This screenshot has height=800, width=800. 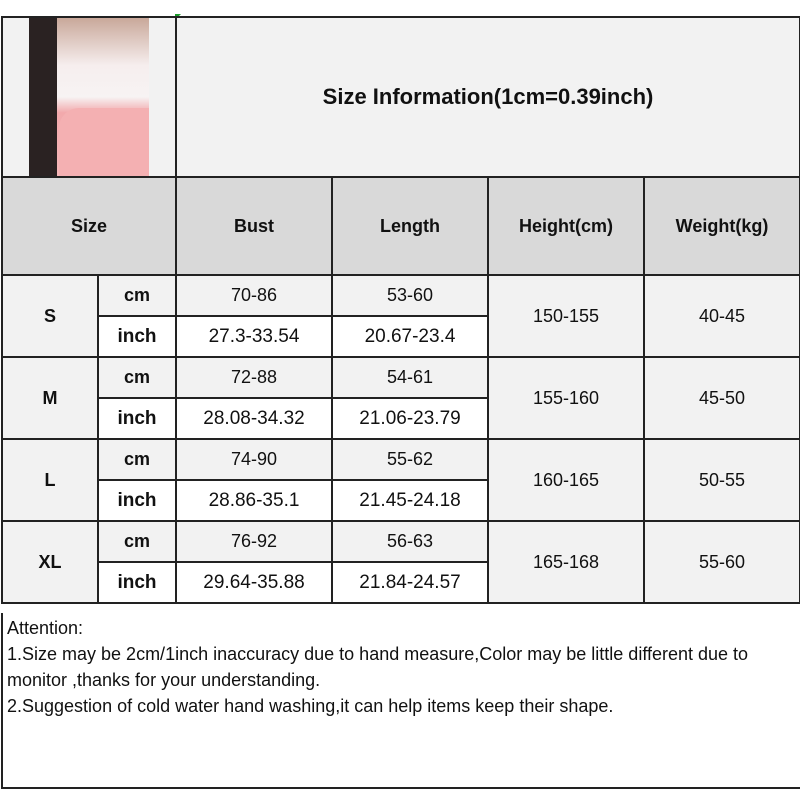 What do you see at coordinates (254, 582) in the screenshot?
I see `bust-inch: 29.64-35.88` at bounding box center [254, 582].